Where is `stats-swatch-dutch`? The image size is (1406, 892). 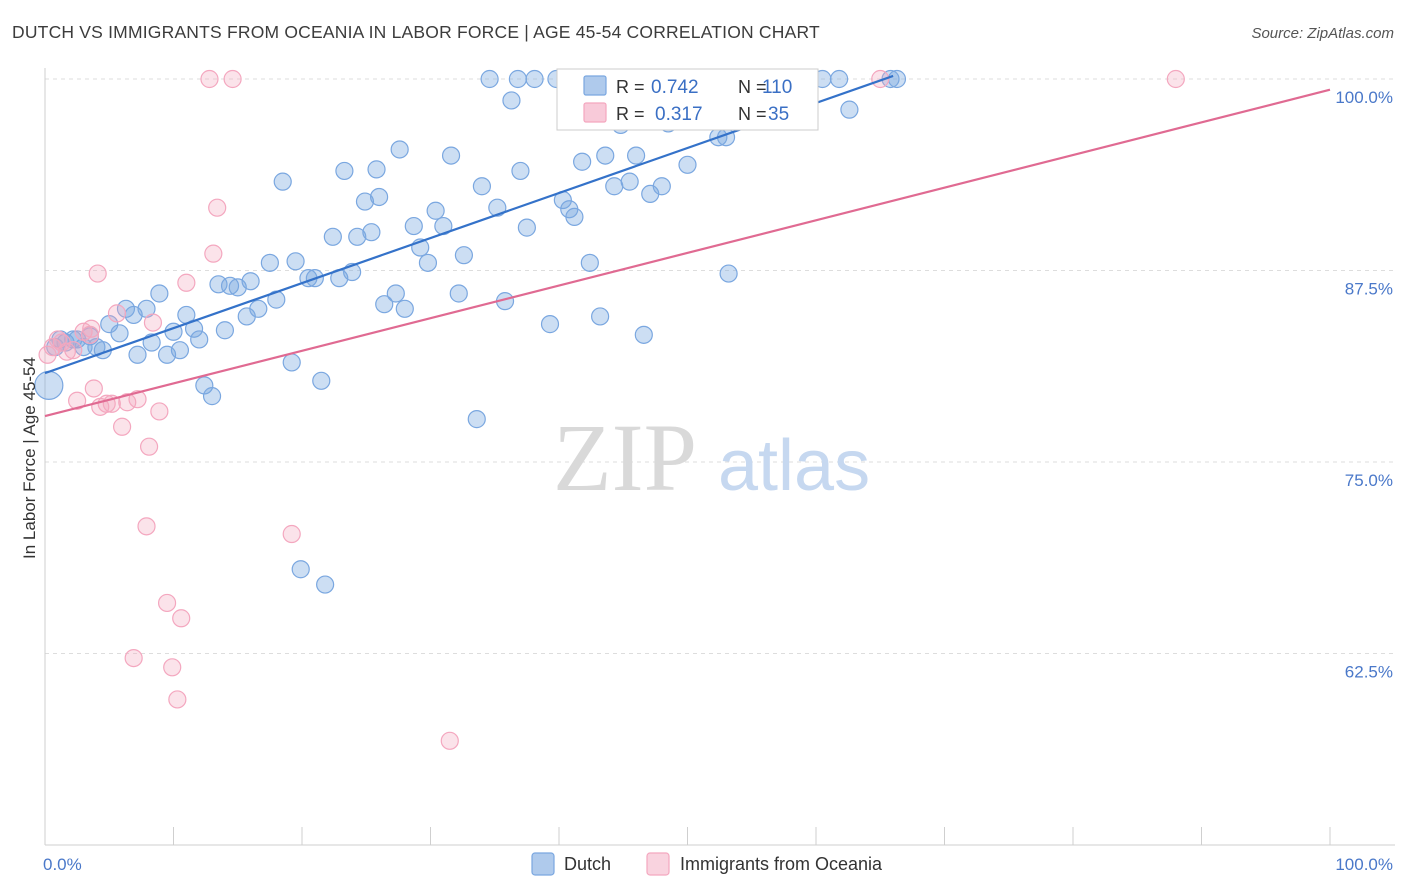
stats-swatch-dutch is located at coordinates (595, 85).